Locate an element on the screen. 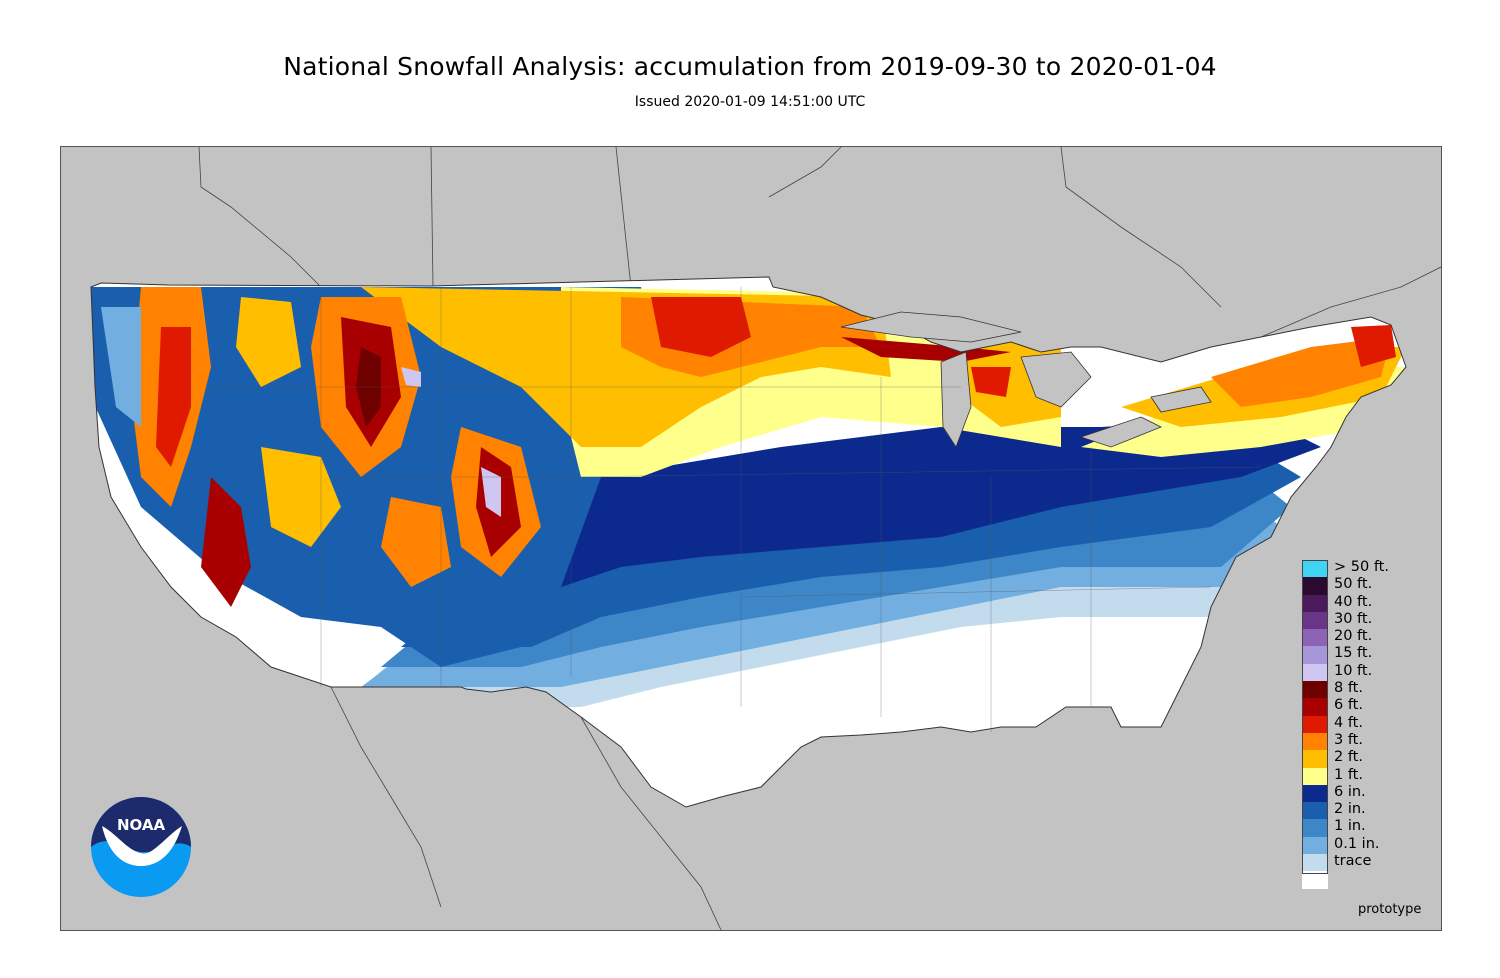 This screenshot has height=978, width=1500. legend-label: 6 in. is located at coordinates (1350, 791).